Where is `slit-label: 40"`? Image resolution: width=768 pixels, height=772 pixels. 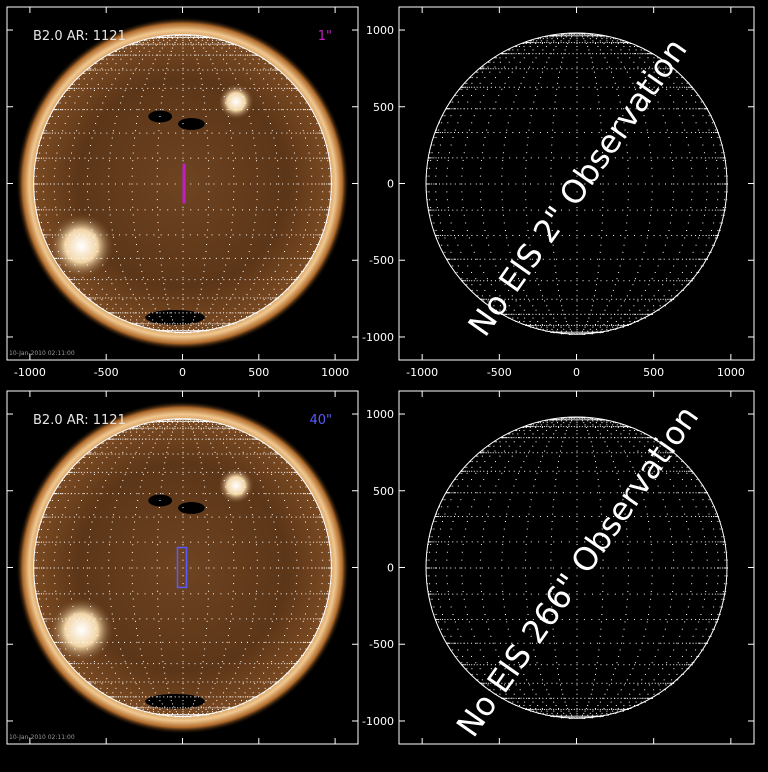
slit-label: 40" is located at coordinates (320, 420).